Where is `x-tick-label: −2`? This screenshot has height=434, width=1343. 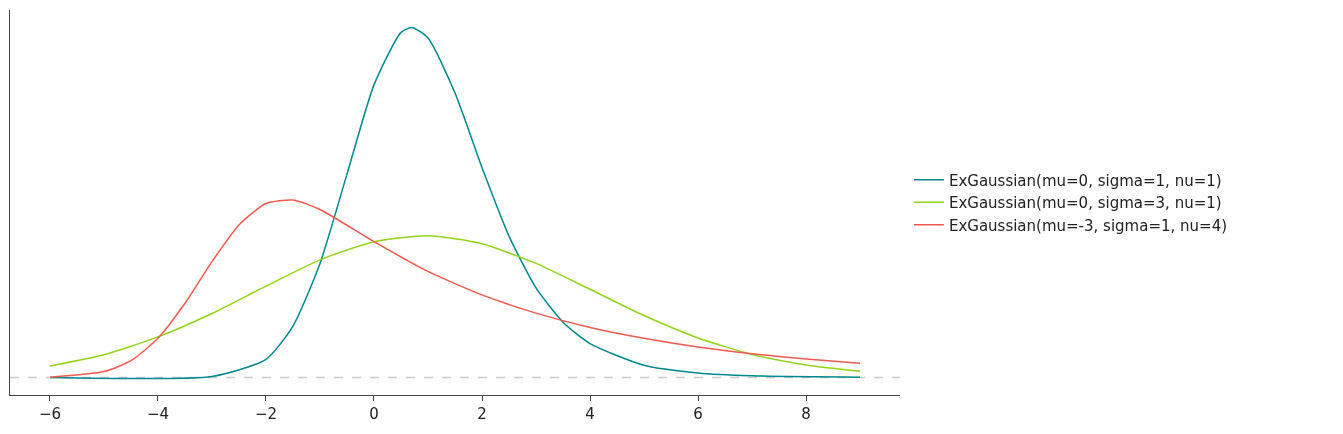 x-tick-label: −2 is located at coordinates (266, 414).